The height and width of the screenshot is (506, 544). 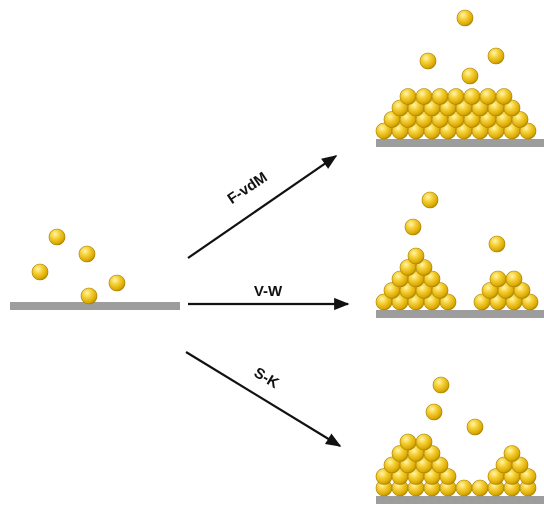 What do you see at coordinates (460, 143) in the screenshot?
I see `substrate-fvdm` at bounding box center [460, 143].